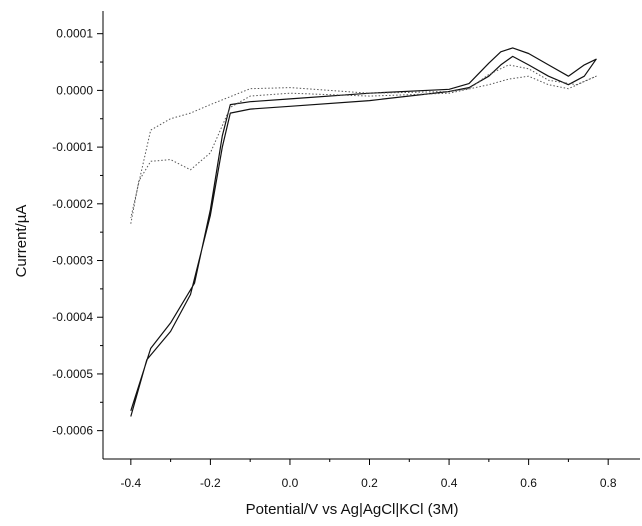 Image resolution: width=642 pixels, height=526 pixels. I want to click on y-tick-label: 0.0001, so click(74, 34).